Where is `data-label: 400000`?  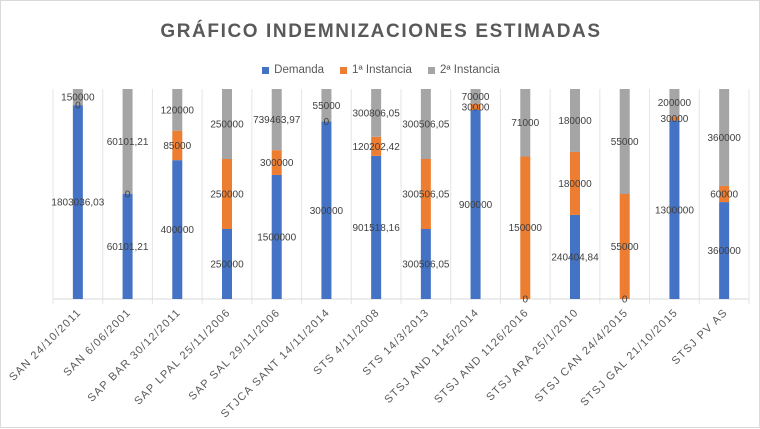
data-label: 400000 is located at coordinates (178, 230).